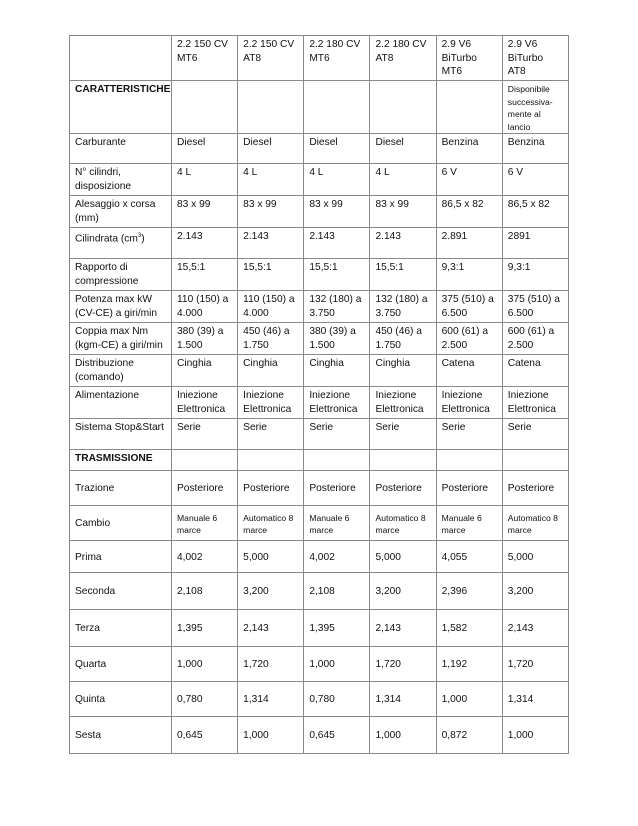 This screenshot has width=638, height=826. What do you see at coordinates (143, 239) in the screenshot?
I see `row-label-end: )` at bounding box center [143, 239].